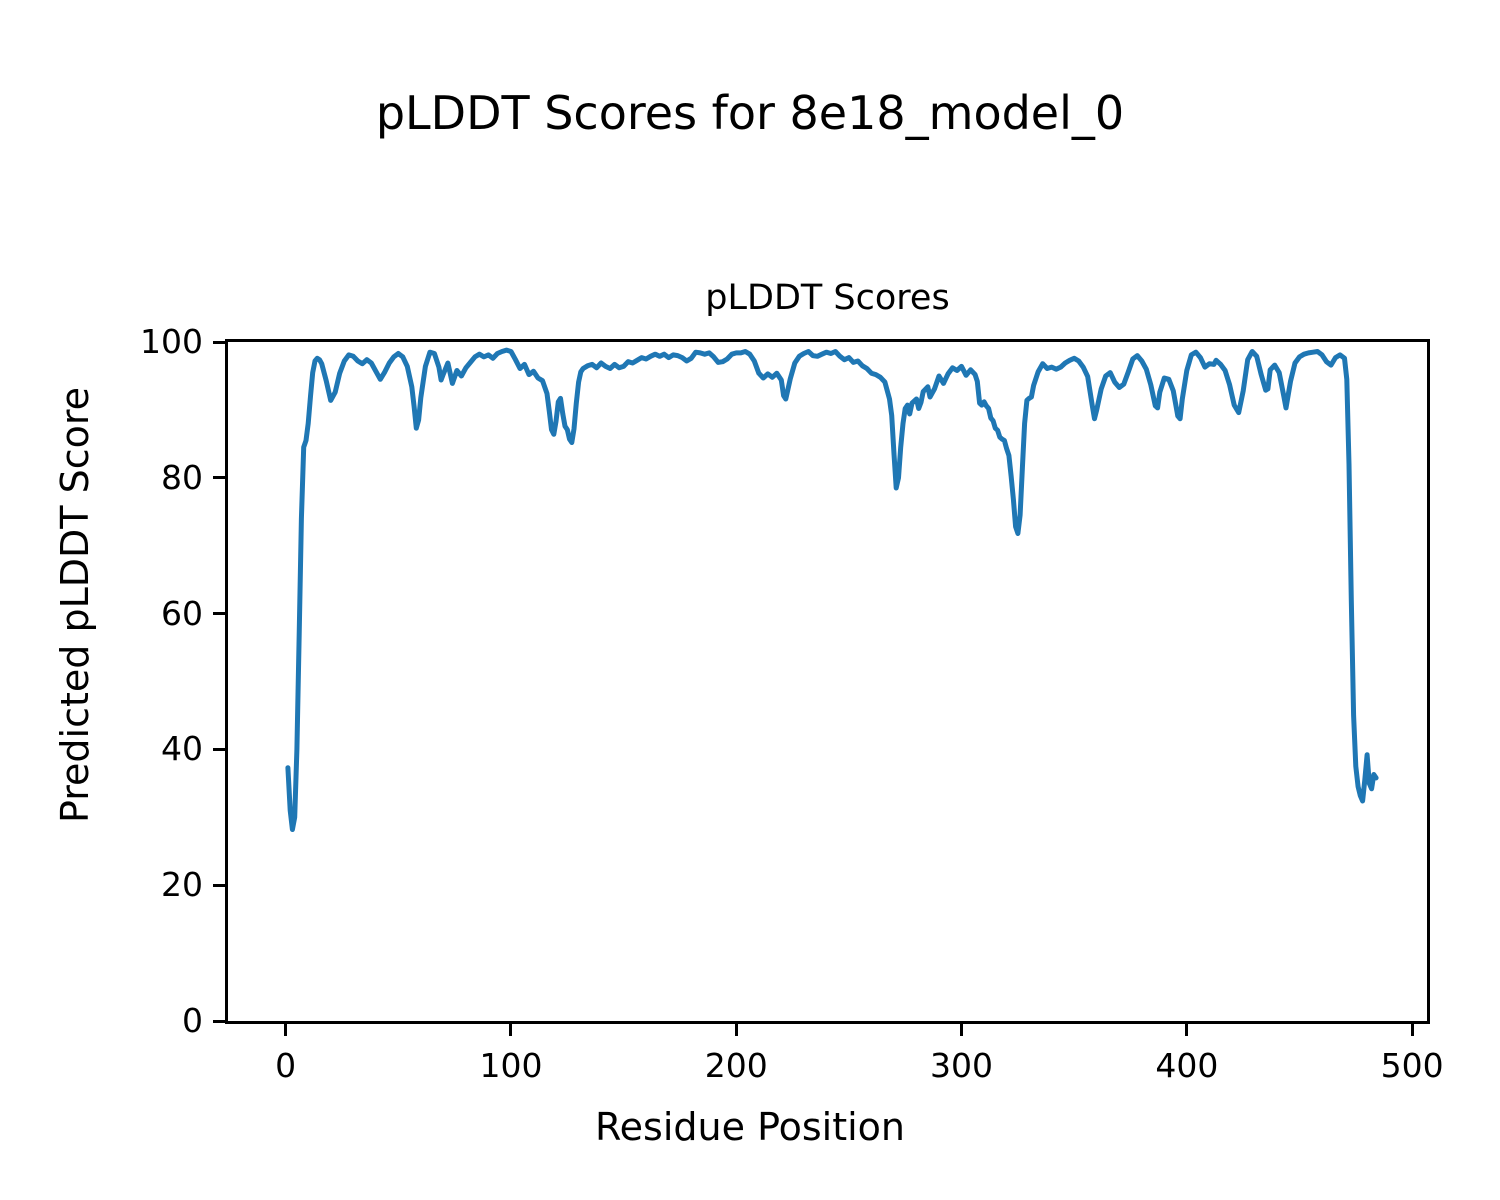  What do you see at coordinates (286, 1065) in the screenshot?
I see `x-tick-label: 0` at bounding box center [286, 1065].